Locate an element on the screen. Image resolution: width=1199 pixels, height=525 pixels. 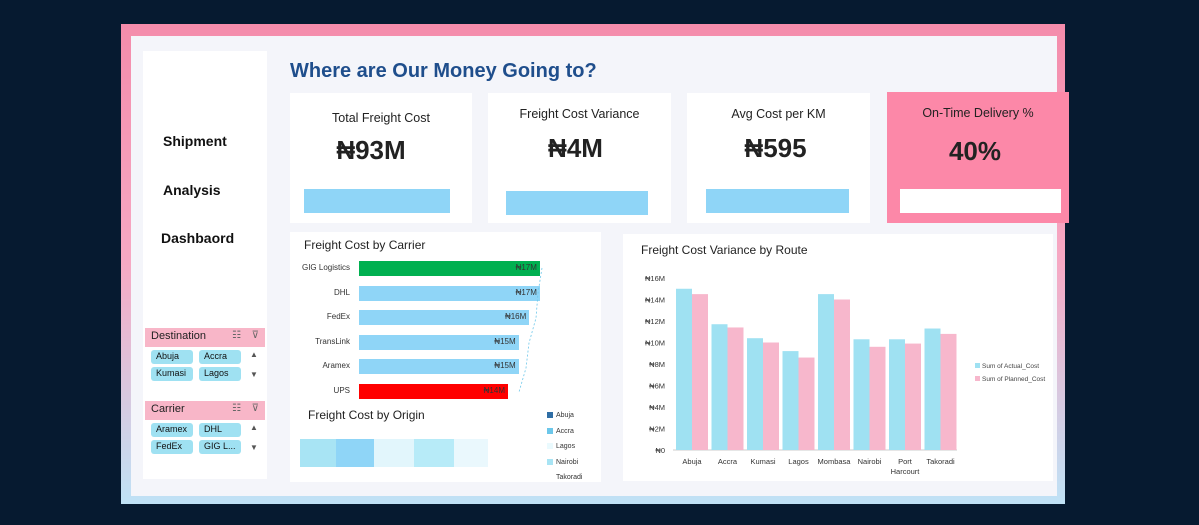
carrier-bar: ₦16M is located at coordinates (444, 318).